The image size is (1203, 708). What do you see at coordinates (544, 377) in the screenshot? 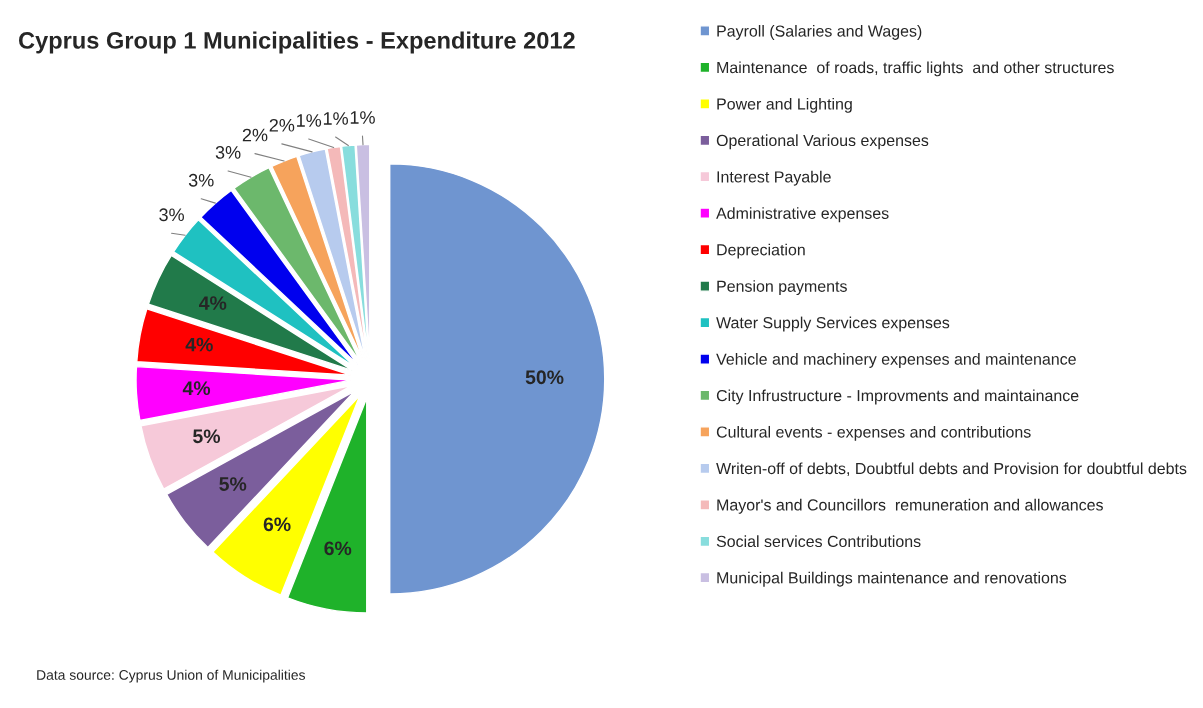
I see `data-label: 50%` at bounding box center [544, 377].